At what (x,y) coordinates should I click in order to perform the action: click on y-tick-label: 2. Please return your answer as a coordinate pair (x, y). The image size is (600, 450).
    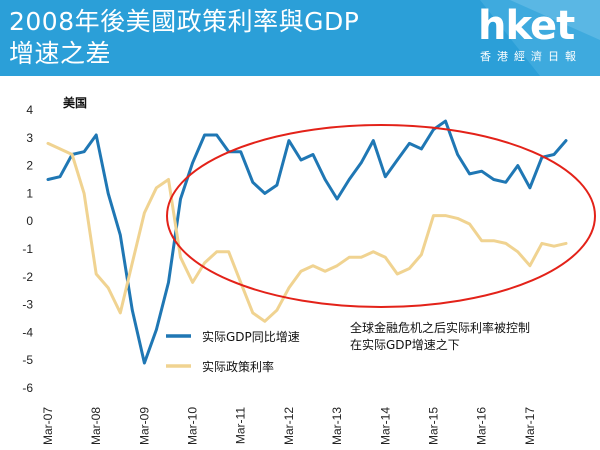
    Looking at the image, I should click on (29, 166).